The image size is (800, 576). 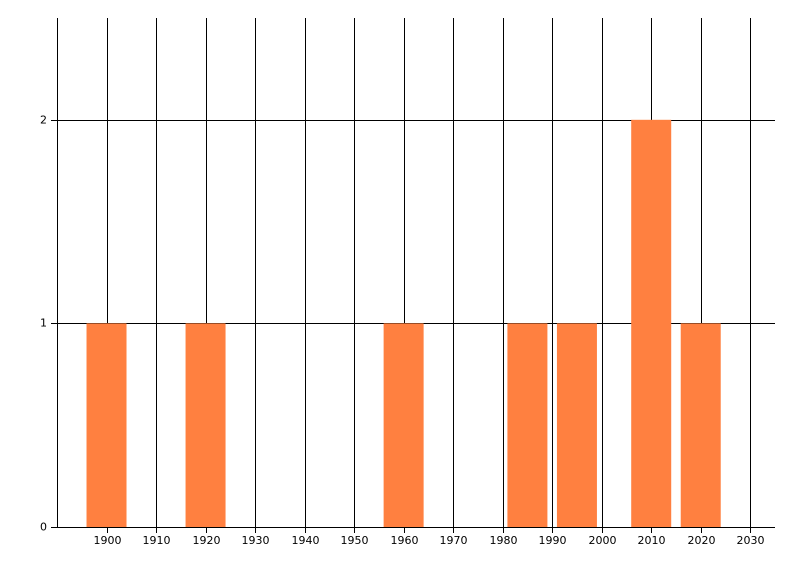 I want to click on x-tick-label: 1990, so click(x=553, y=540).